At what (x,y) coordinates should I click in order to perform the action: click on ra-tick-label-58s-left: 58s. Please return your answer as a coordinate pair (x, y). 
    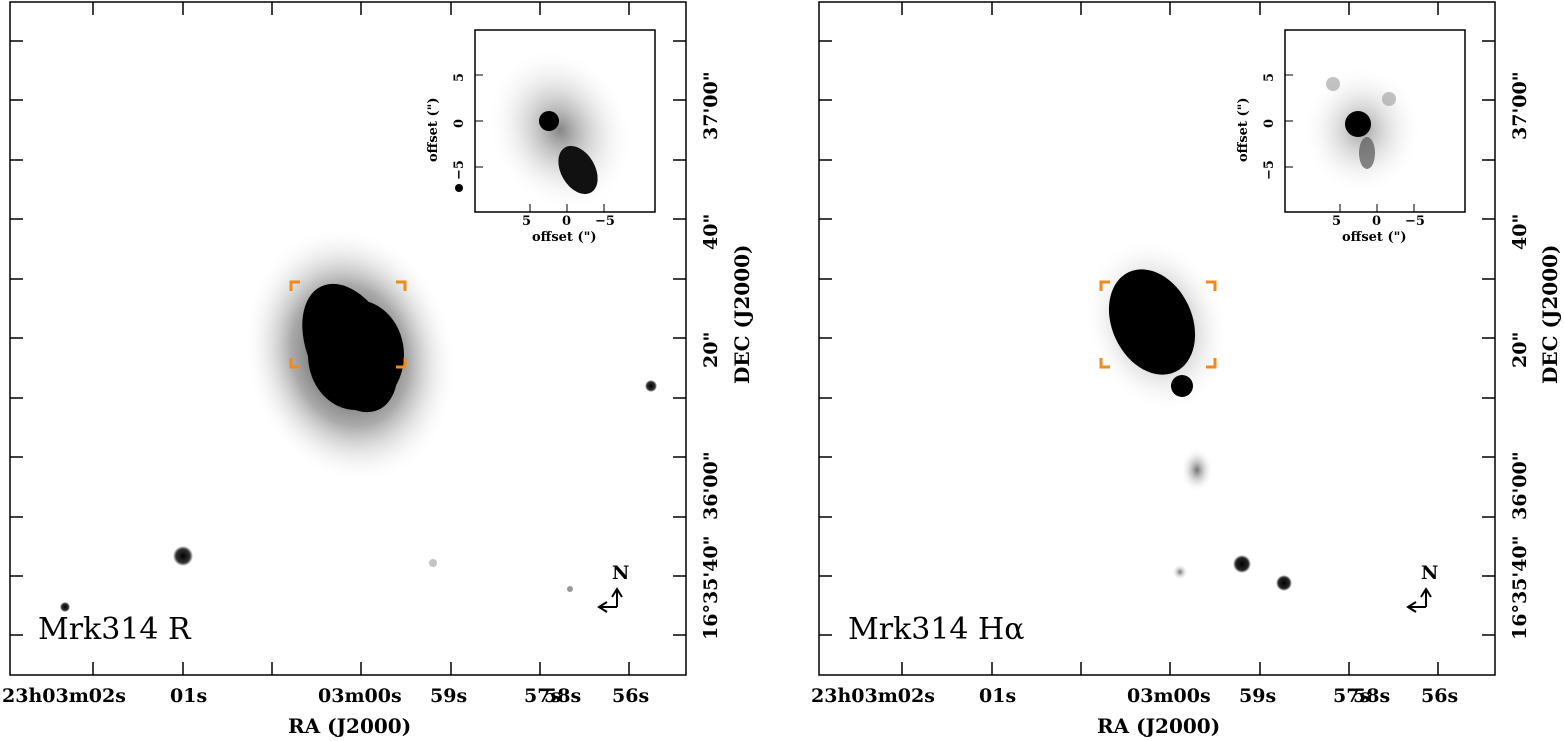
    Looking at the image, I should click on (563, 696).